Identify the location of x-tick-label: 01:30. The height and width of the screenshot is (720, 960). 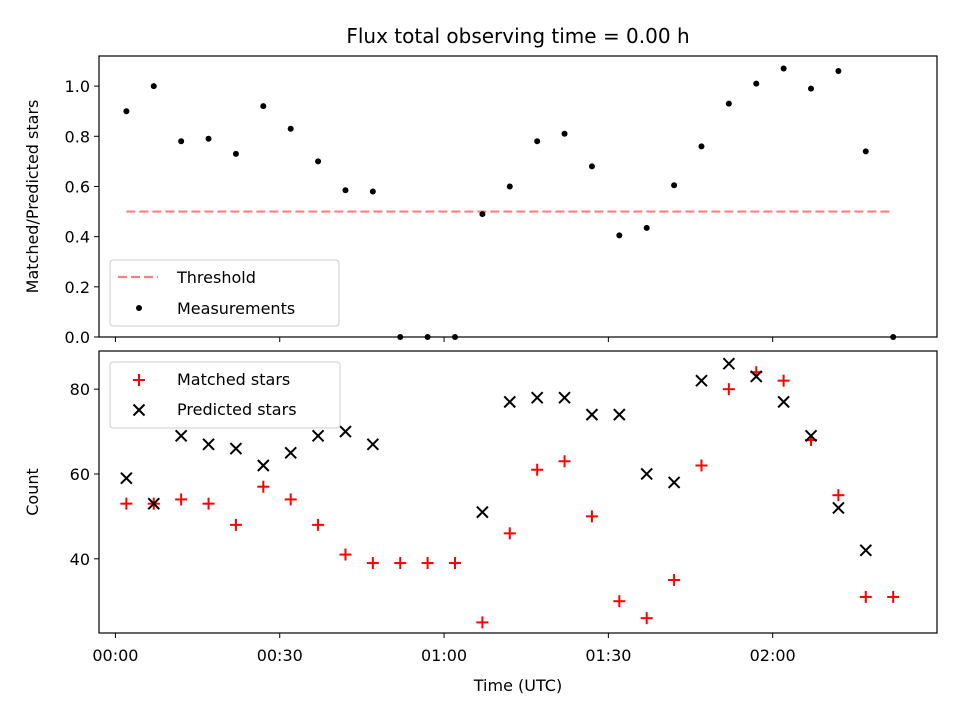
(608, 655).